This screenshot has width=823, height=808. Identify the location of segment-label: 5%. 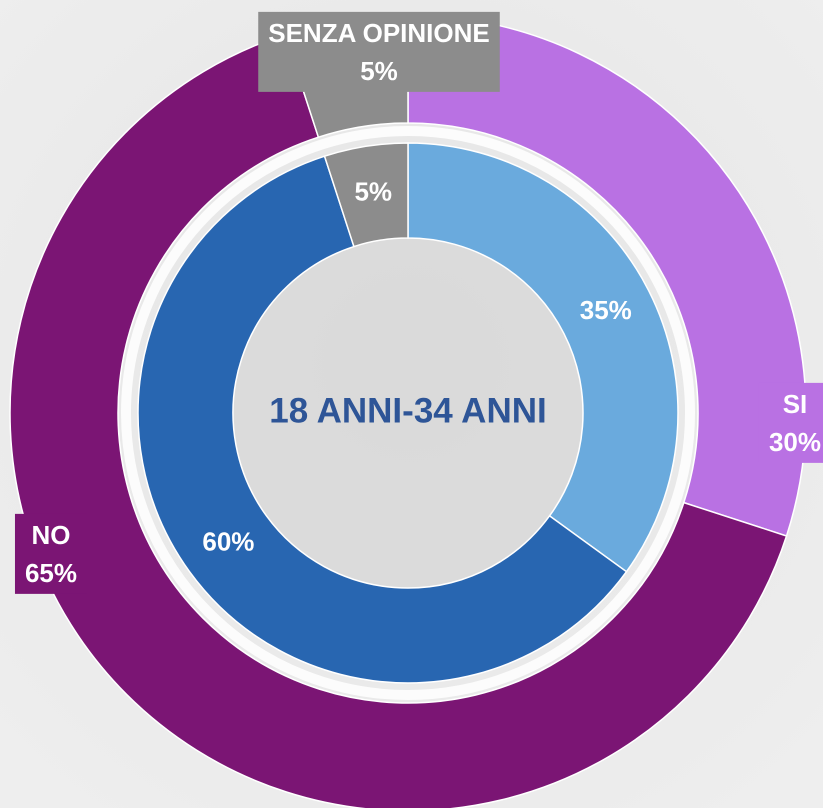
(373, 192).